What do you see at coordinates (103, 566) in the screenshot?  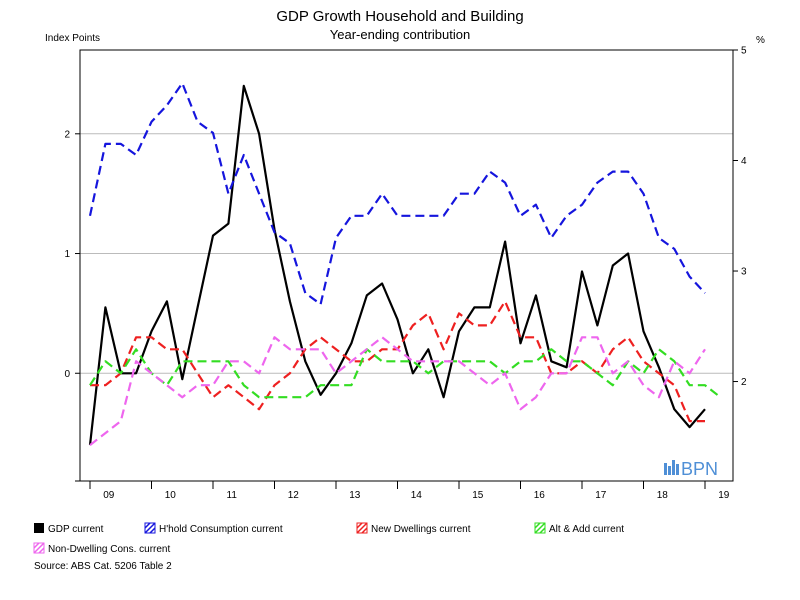 I see `source-note: Source: ABS Cat. 5206 Table 2` at bounding box center [103, 566].